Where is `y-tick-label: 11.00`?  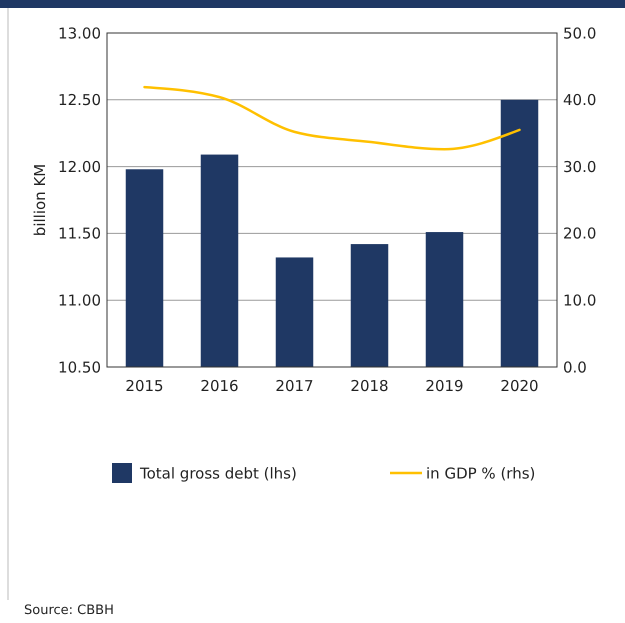
y-tick-label: 11.00 is located at coordinates (79, 300).